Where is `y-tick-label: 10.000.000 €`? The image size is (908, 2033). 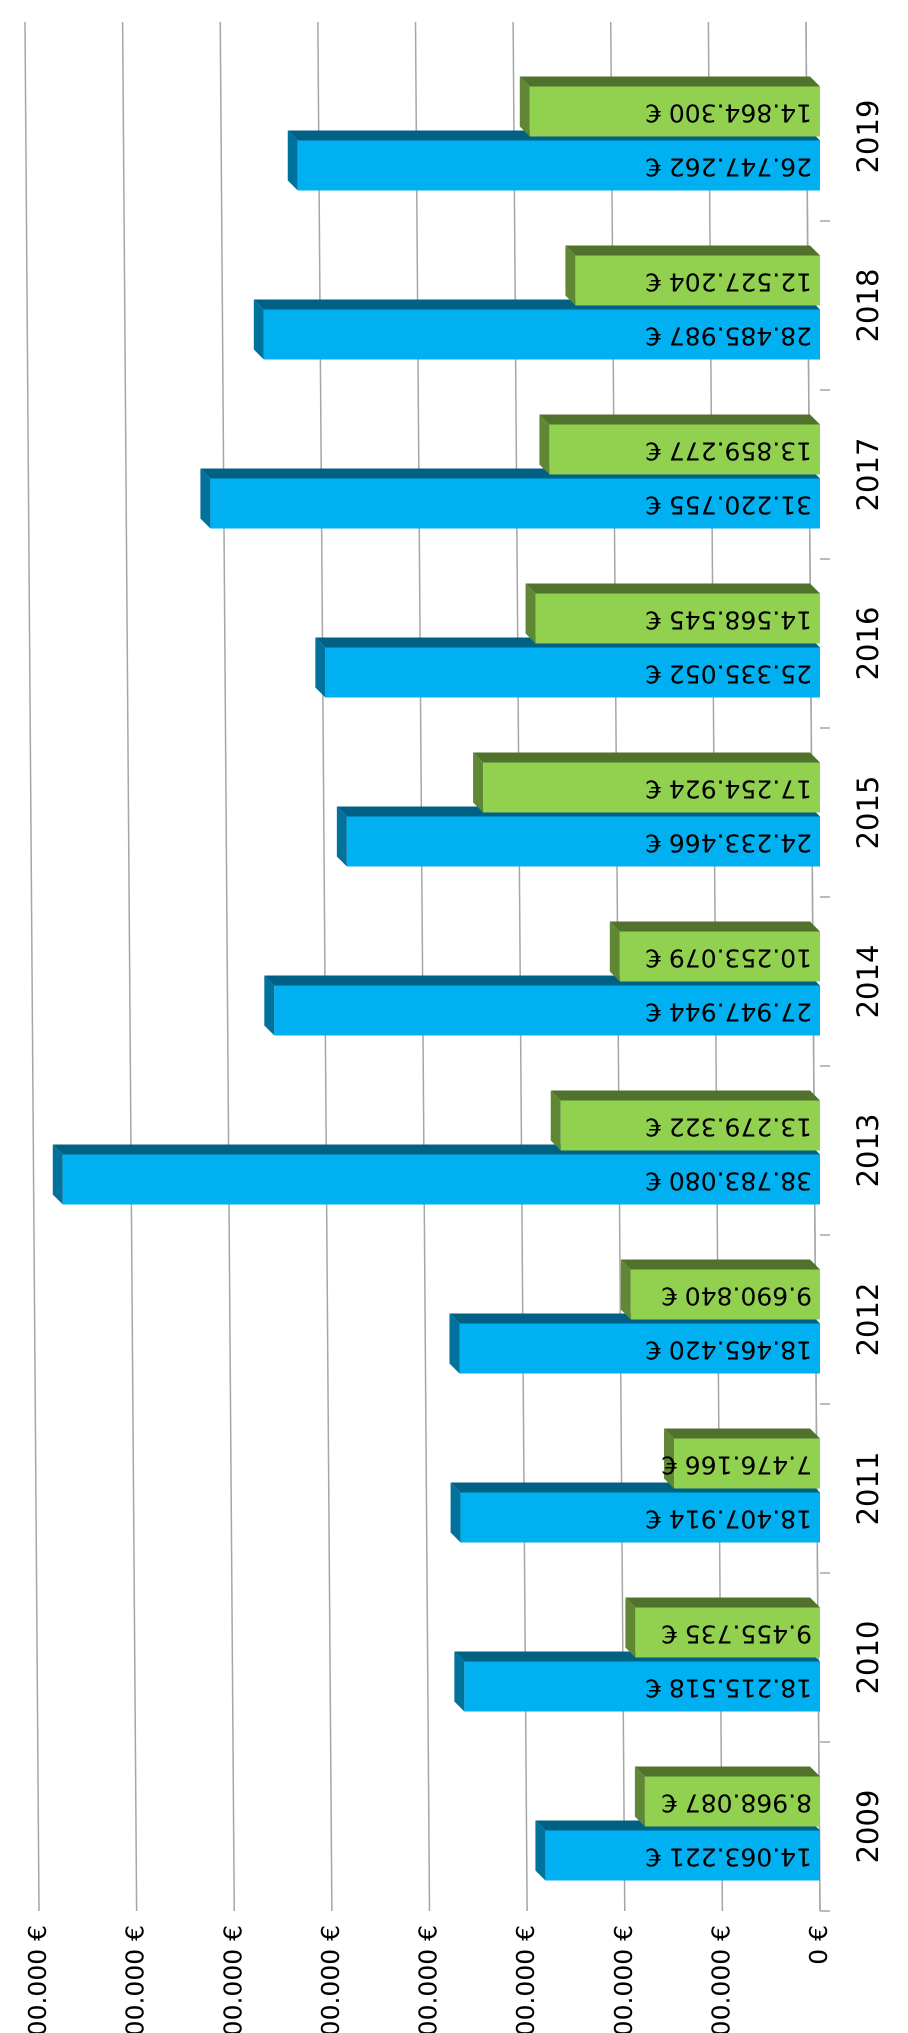 y-tick-label: 10.000.000 € is located at coordinates (623, 1979).